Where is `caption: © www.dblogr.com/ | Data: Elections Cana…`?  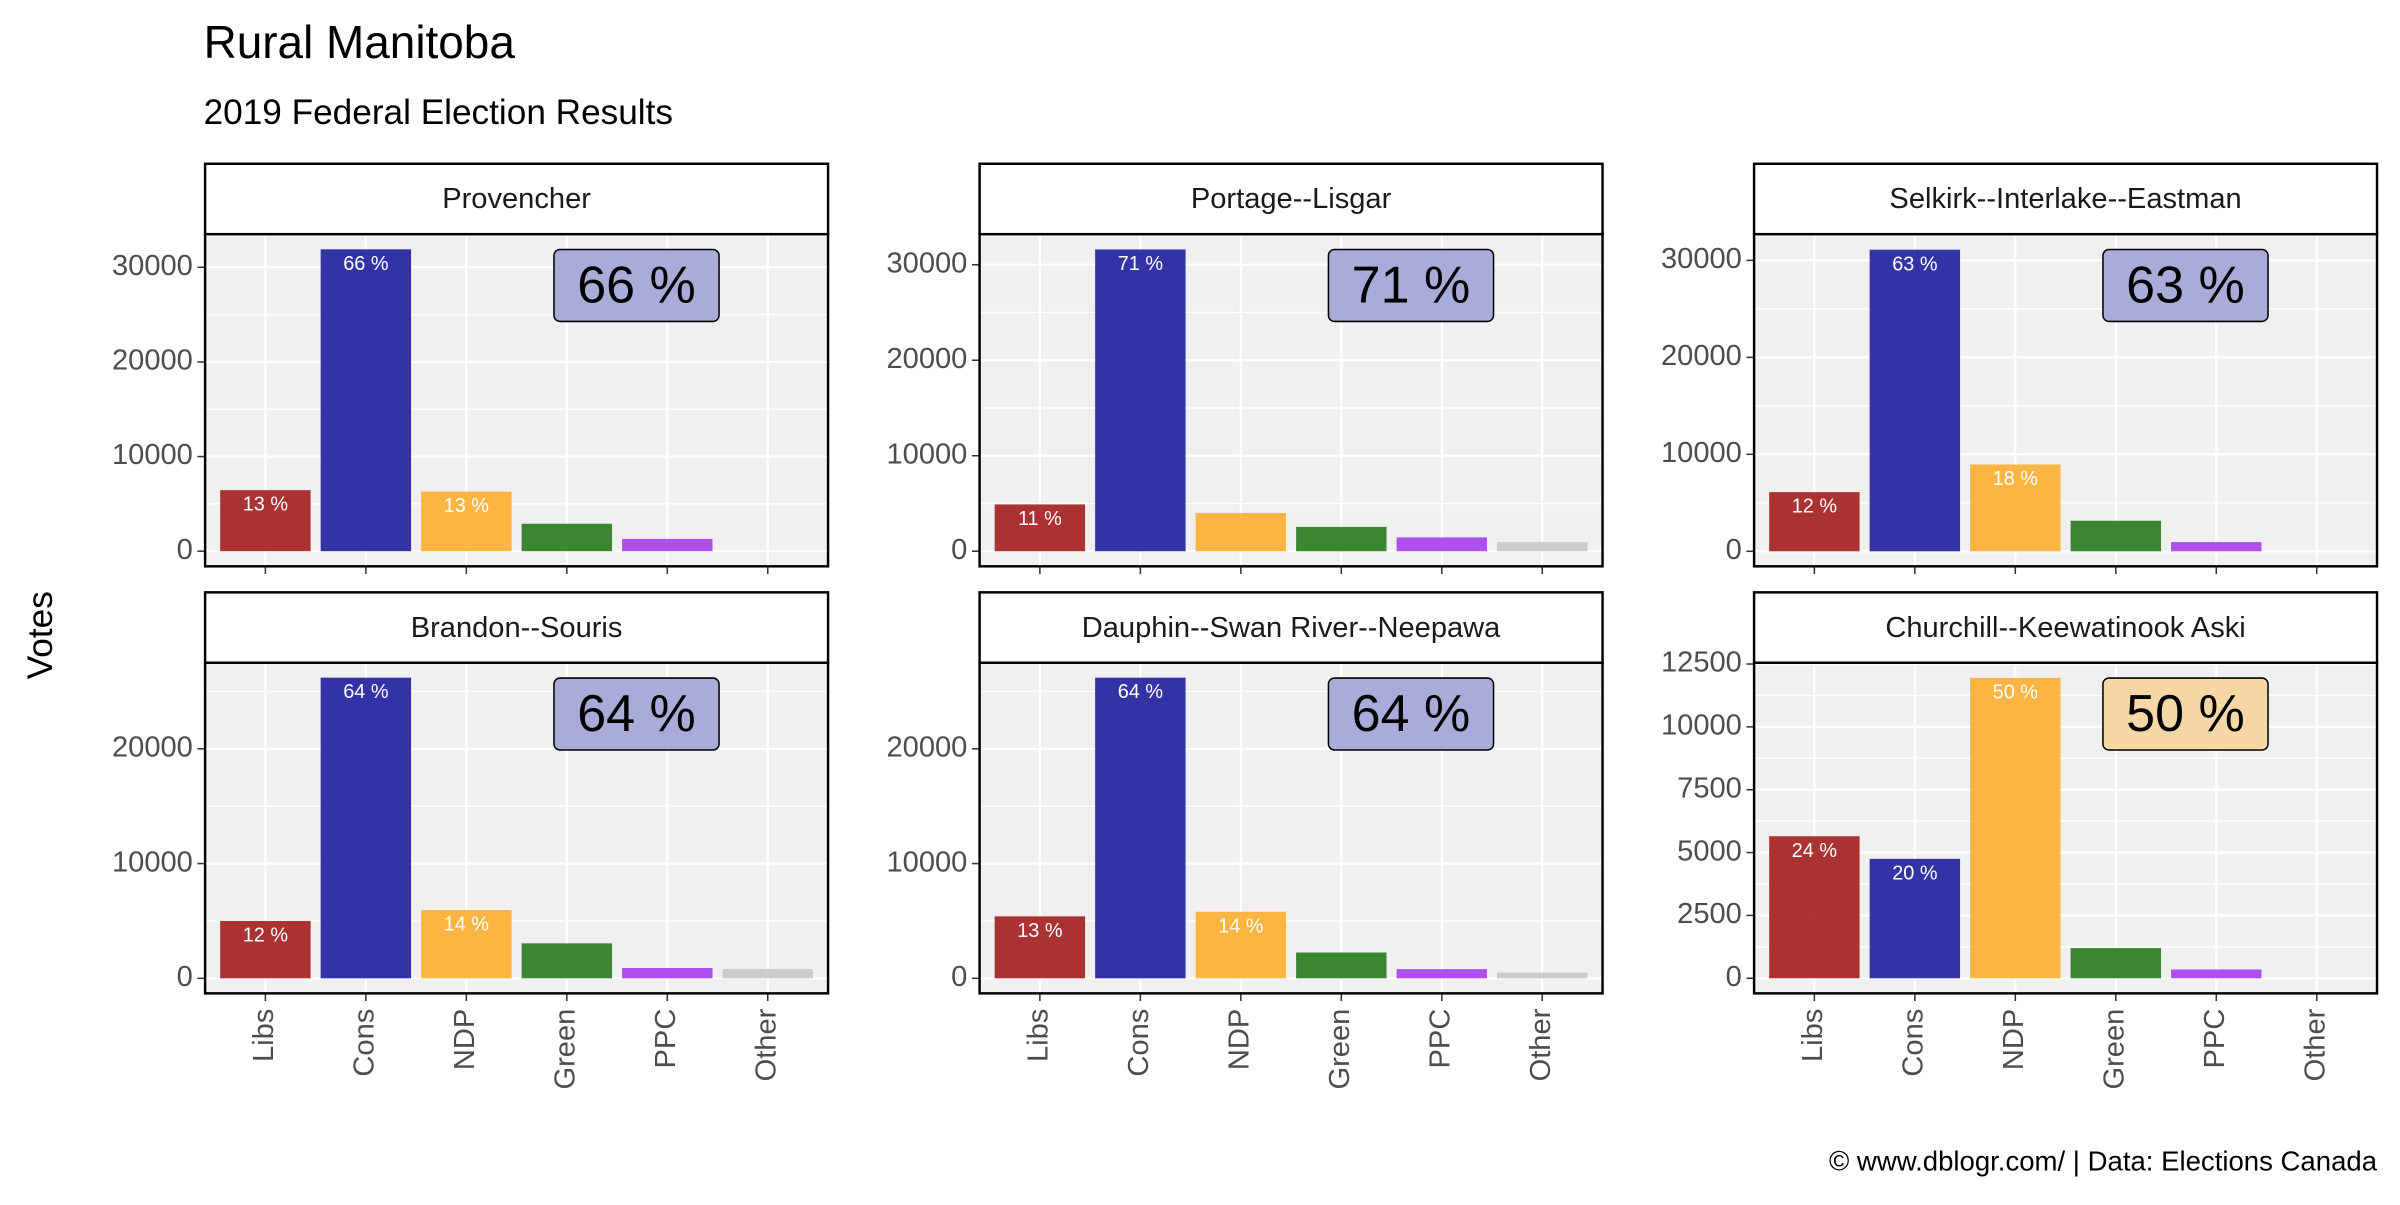
caption: © www.dblogr.com/ | Data: Elections Cana… is located at coordinates (2103, 1161).